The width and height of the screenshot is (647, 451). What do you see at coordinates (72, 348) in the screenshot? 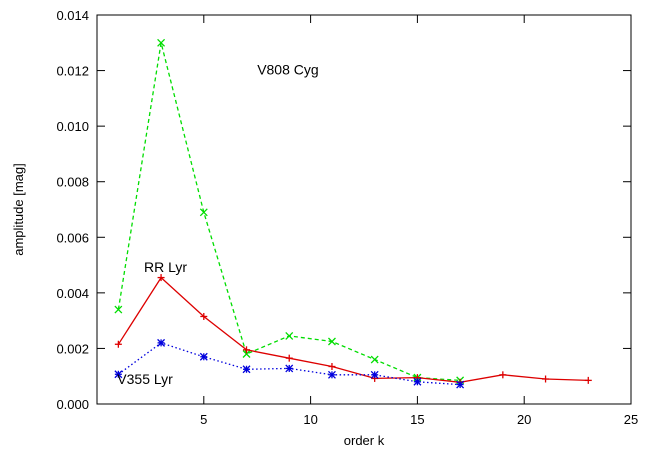
I see `y-tick-label: 0.002` at bounding box center [72, 348].